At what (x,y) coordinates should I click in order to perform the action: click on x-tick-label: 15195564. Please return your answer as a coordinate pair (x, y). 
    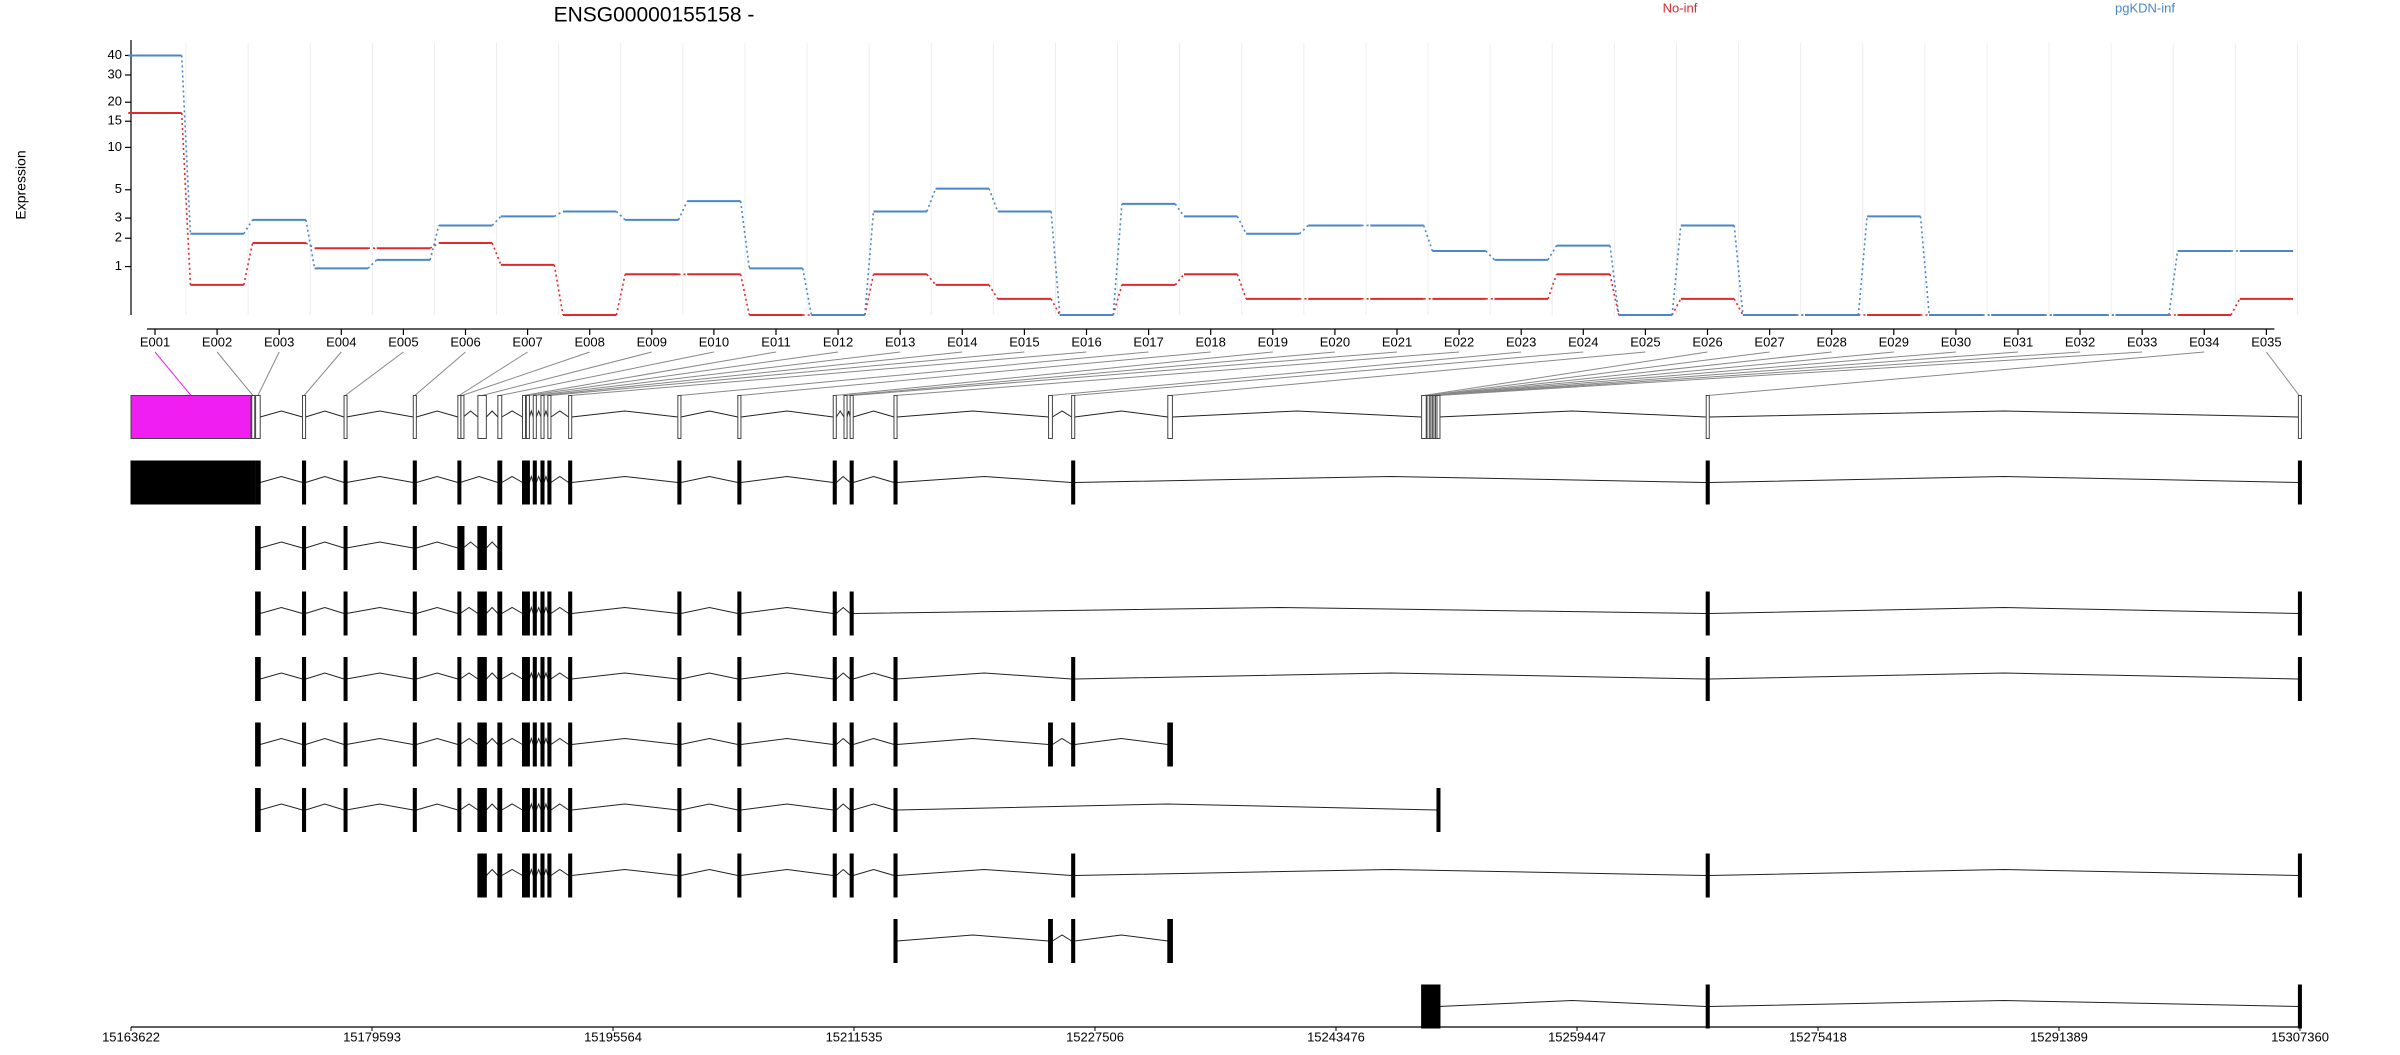
    Looking at the image, I should click on (613, 1036).